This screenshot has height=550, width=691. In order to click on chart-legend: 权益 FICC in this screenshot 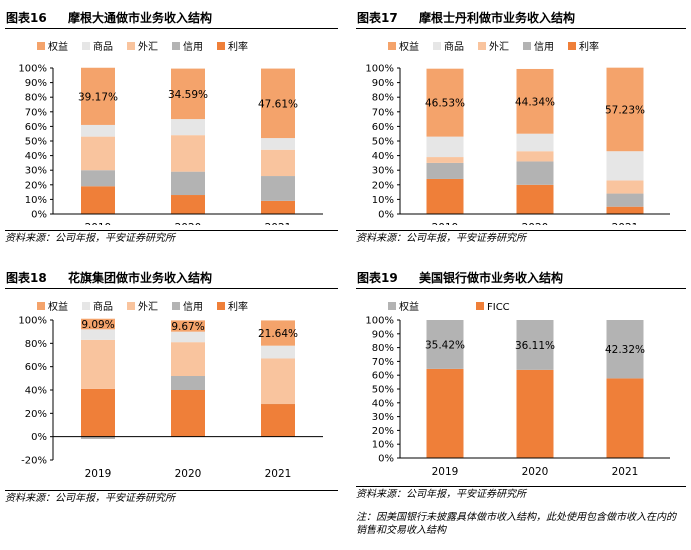, I will do `click(449, 306)`.